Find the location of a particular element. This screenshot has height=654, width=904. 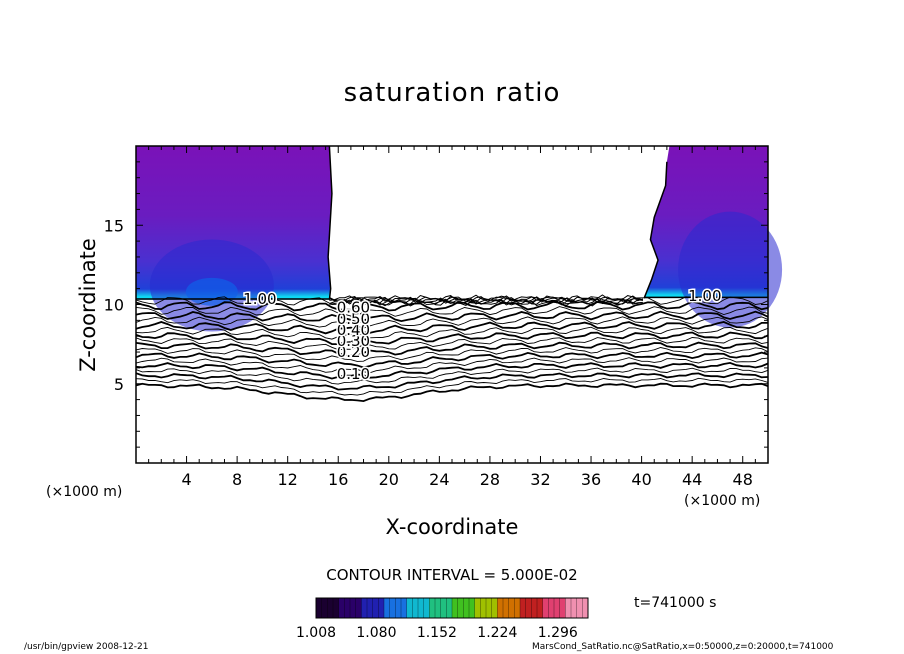

cloud-edge-left is located at coordinates (330, 222).